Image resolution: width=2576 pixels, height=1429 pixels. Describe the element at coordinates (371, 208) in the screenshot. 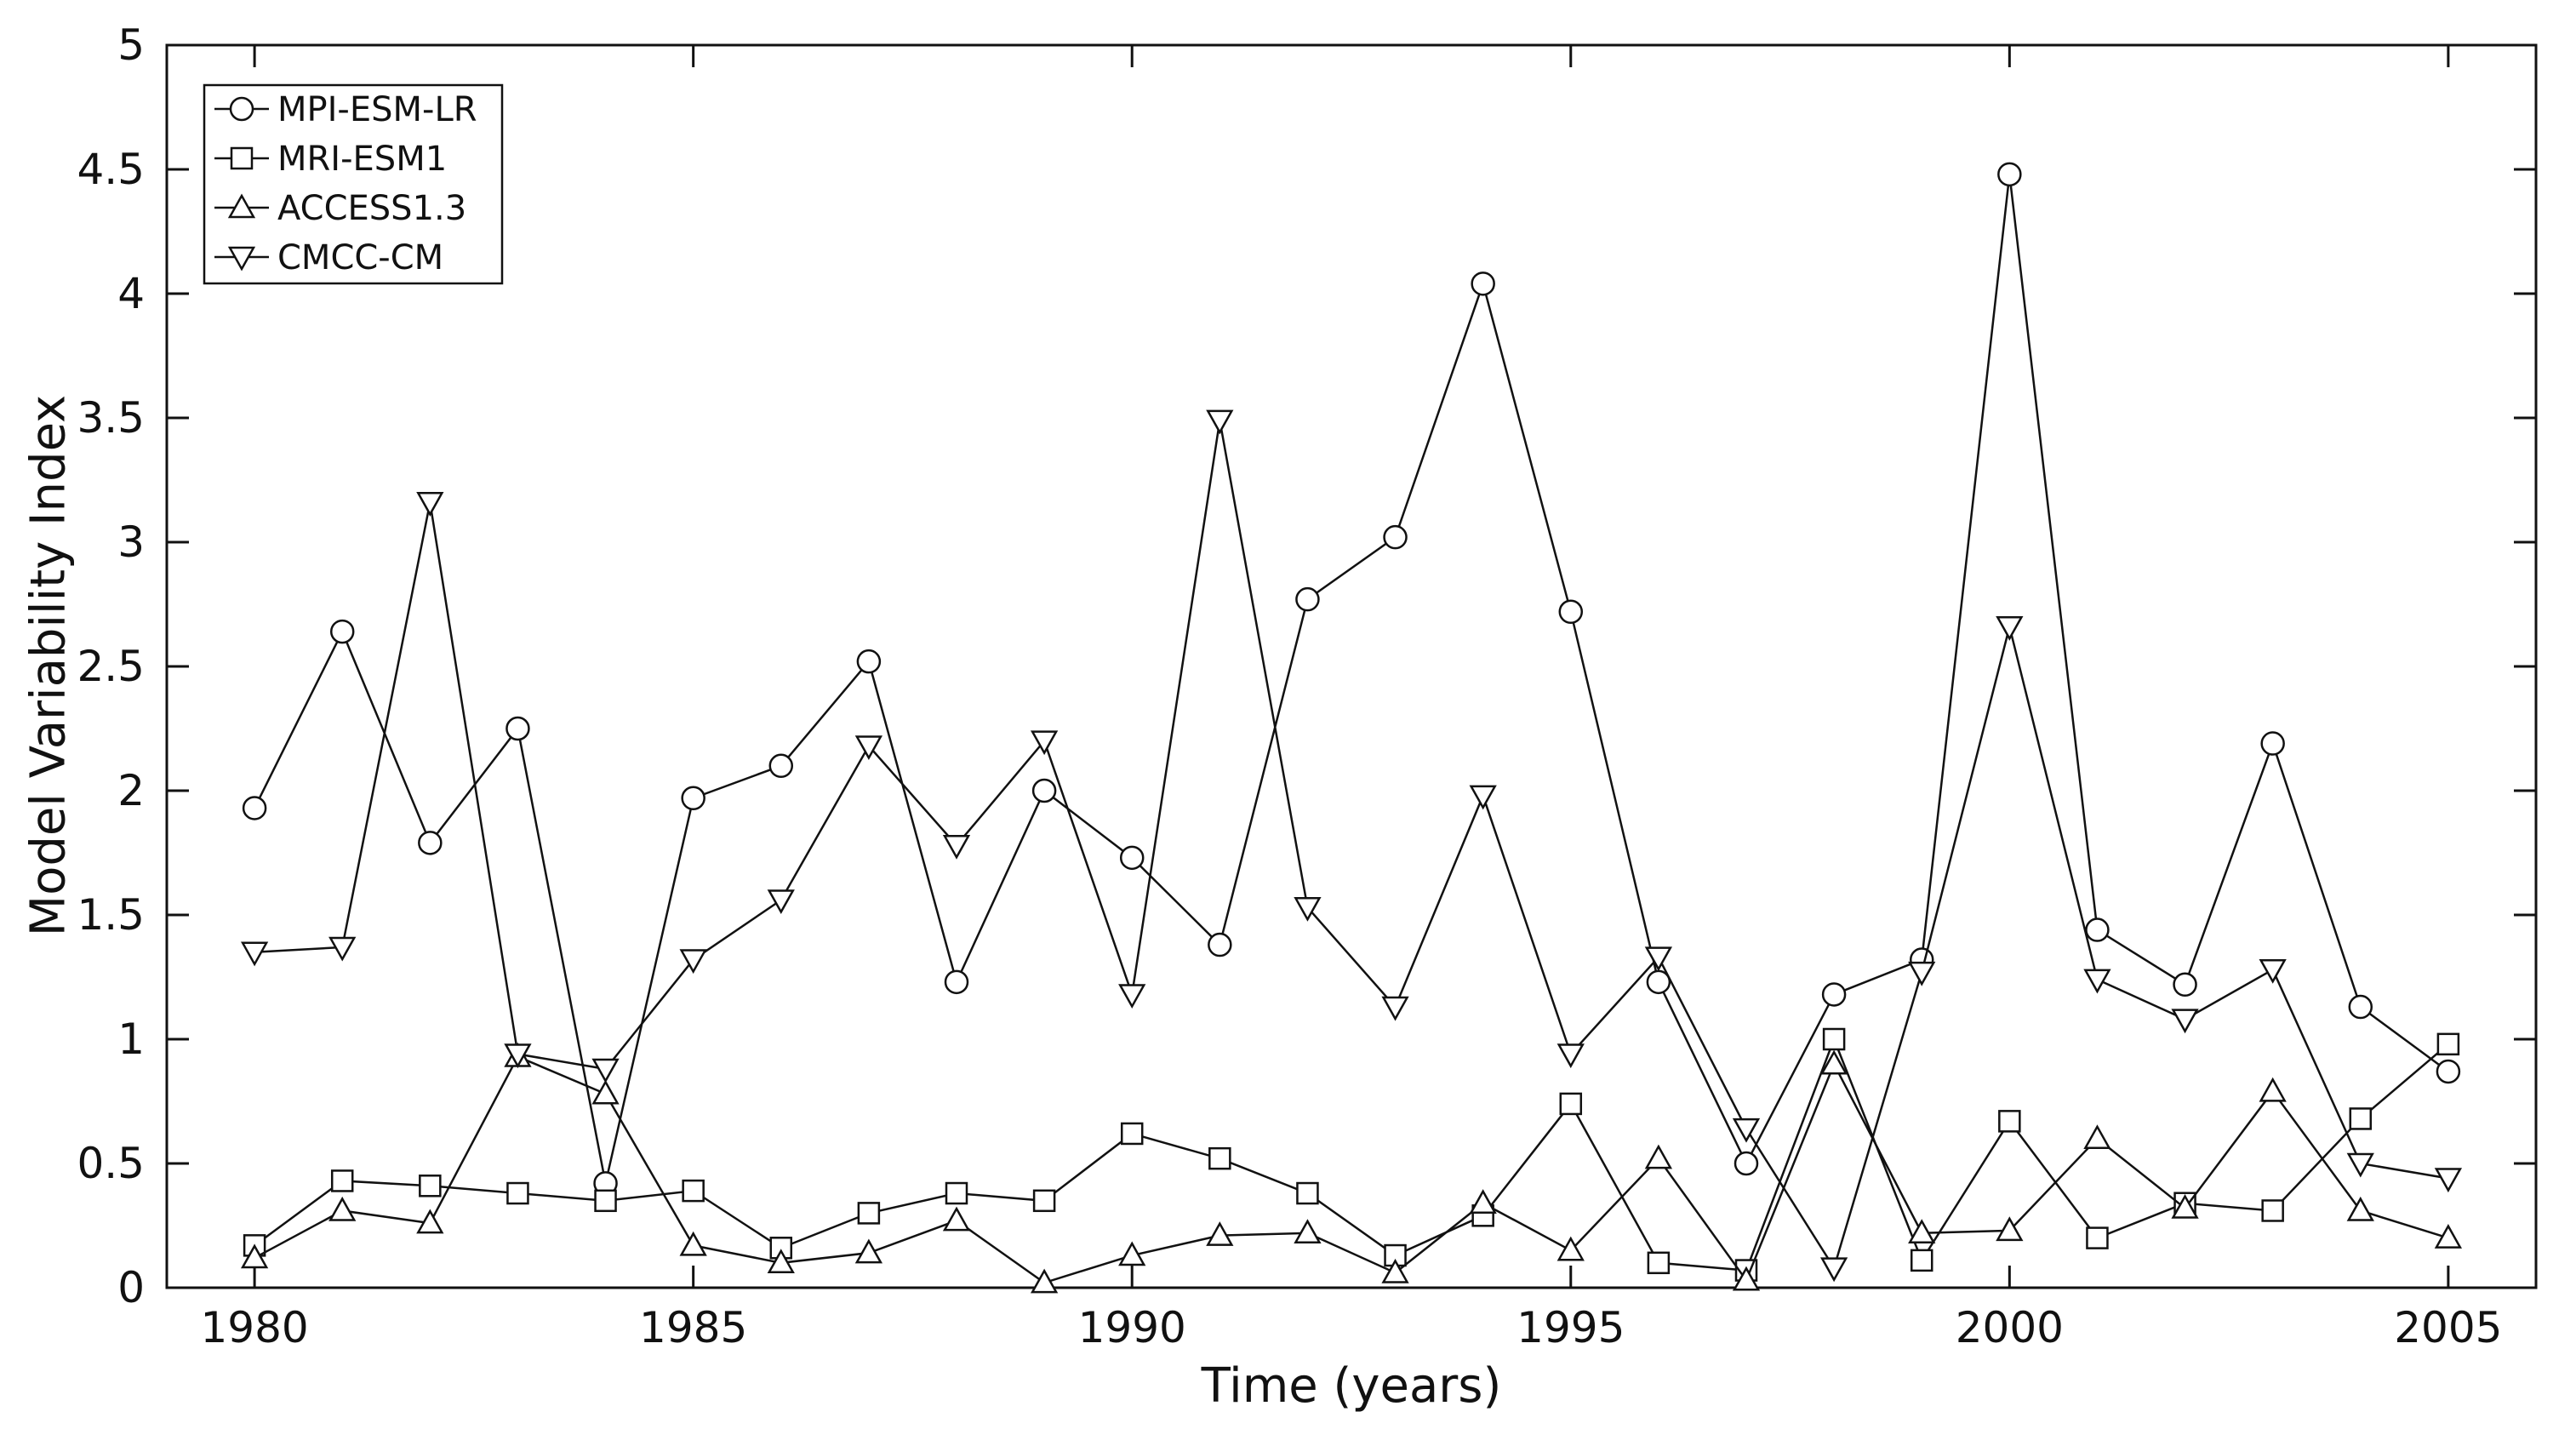

I see `legend-label: ACCESS1.3` at that location.